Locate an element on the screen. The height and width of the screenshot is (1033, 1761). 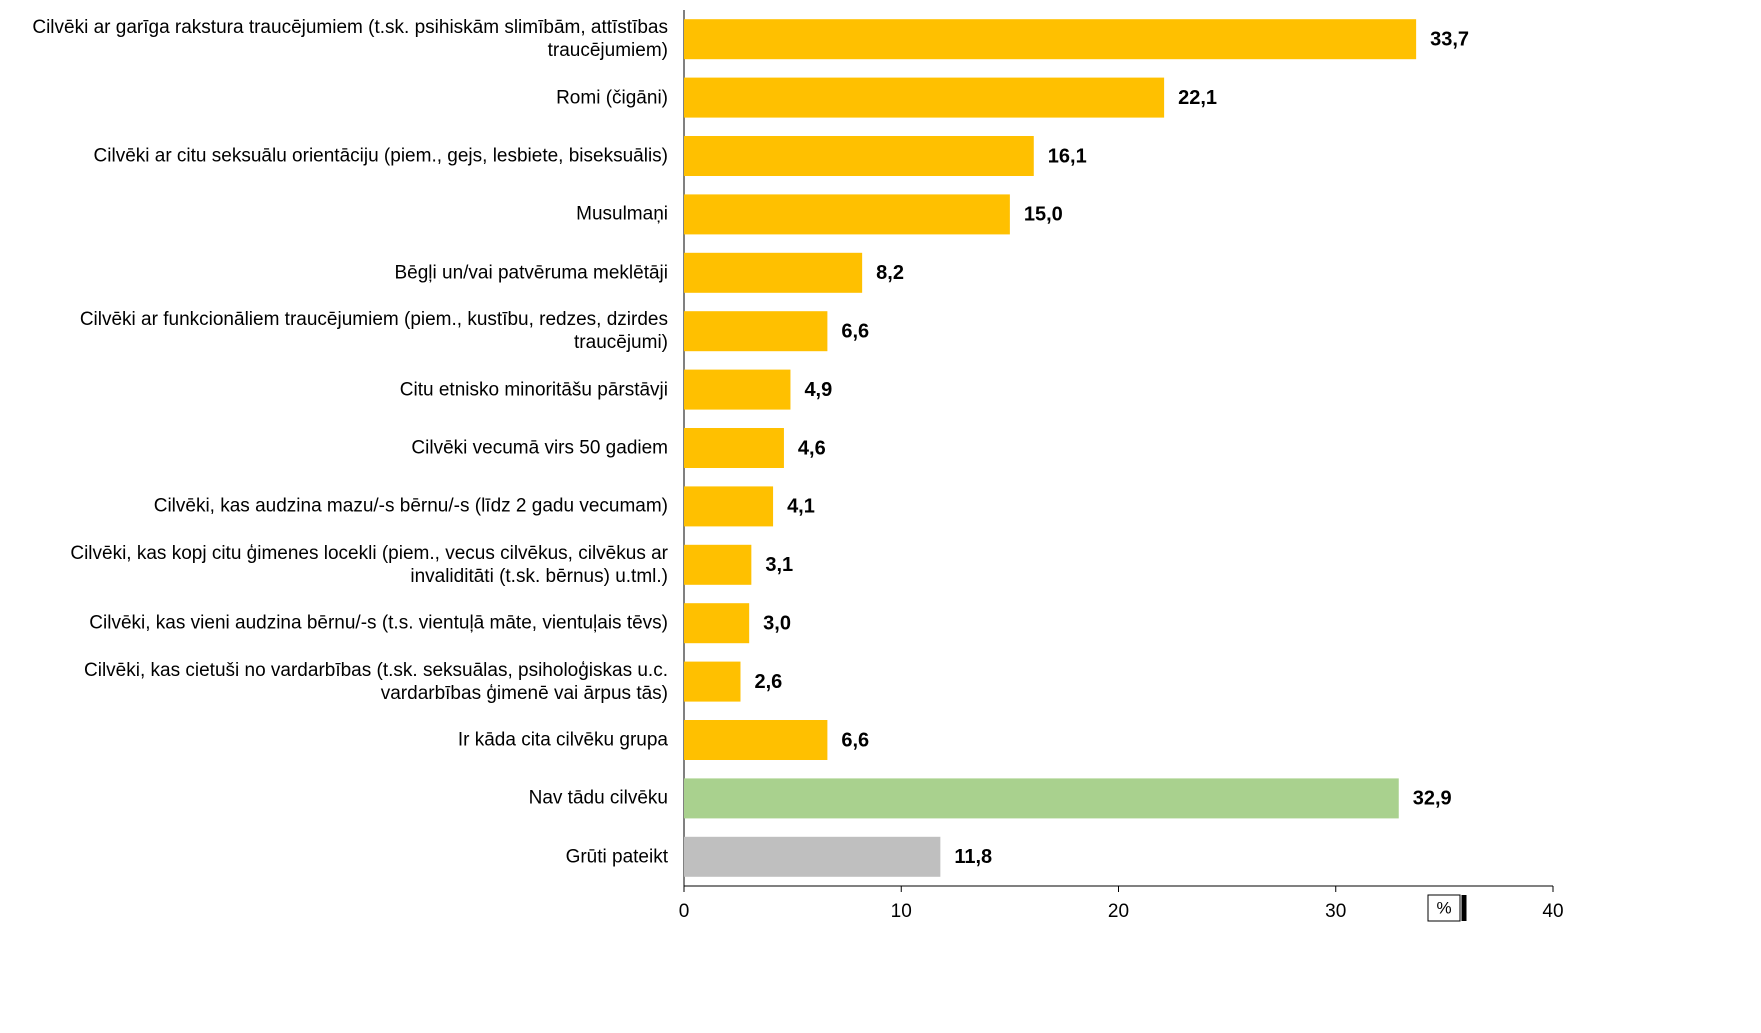
category-label: Citu etnisko minoritāšu pārstāvji is located at coordinates (533, 390).